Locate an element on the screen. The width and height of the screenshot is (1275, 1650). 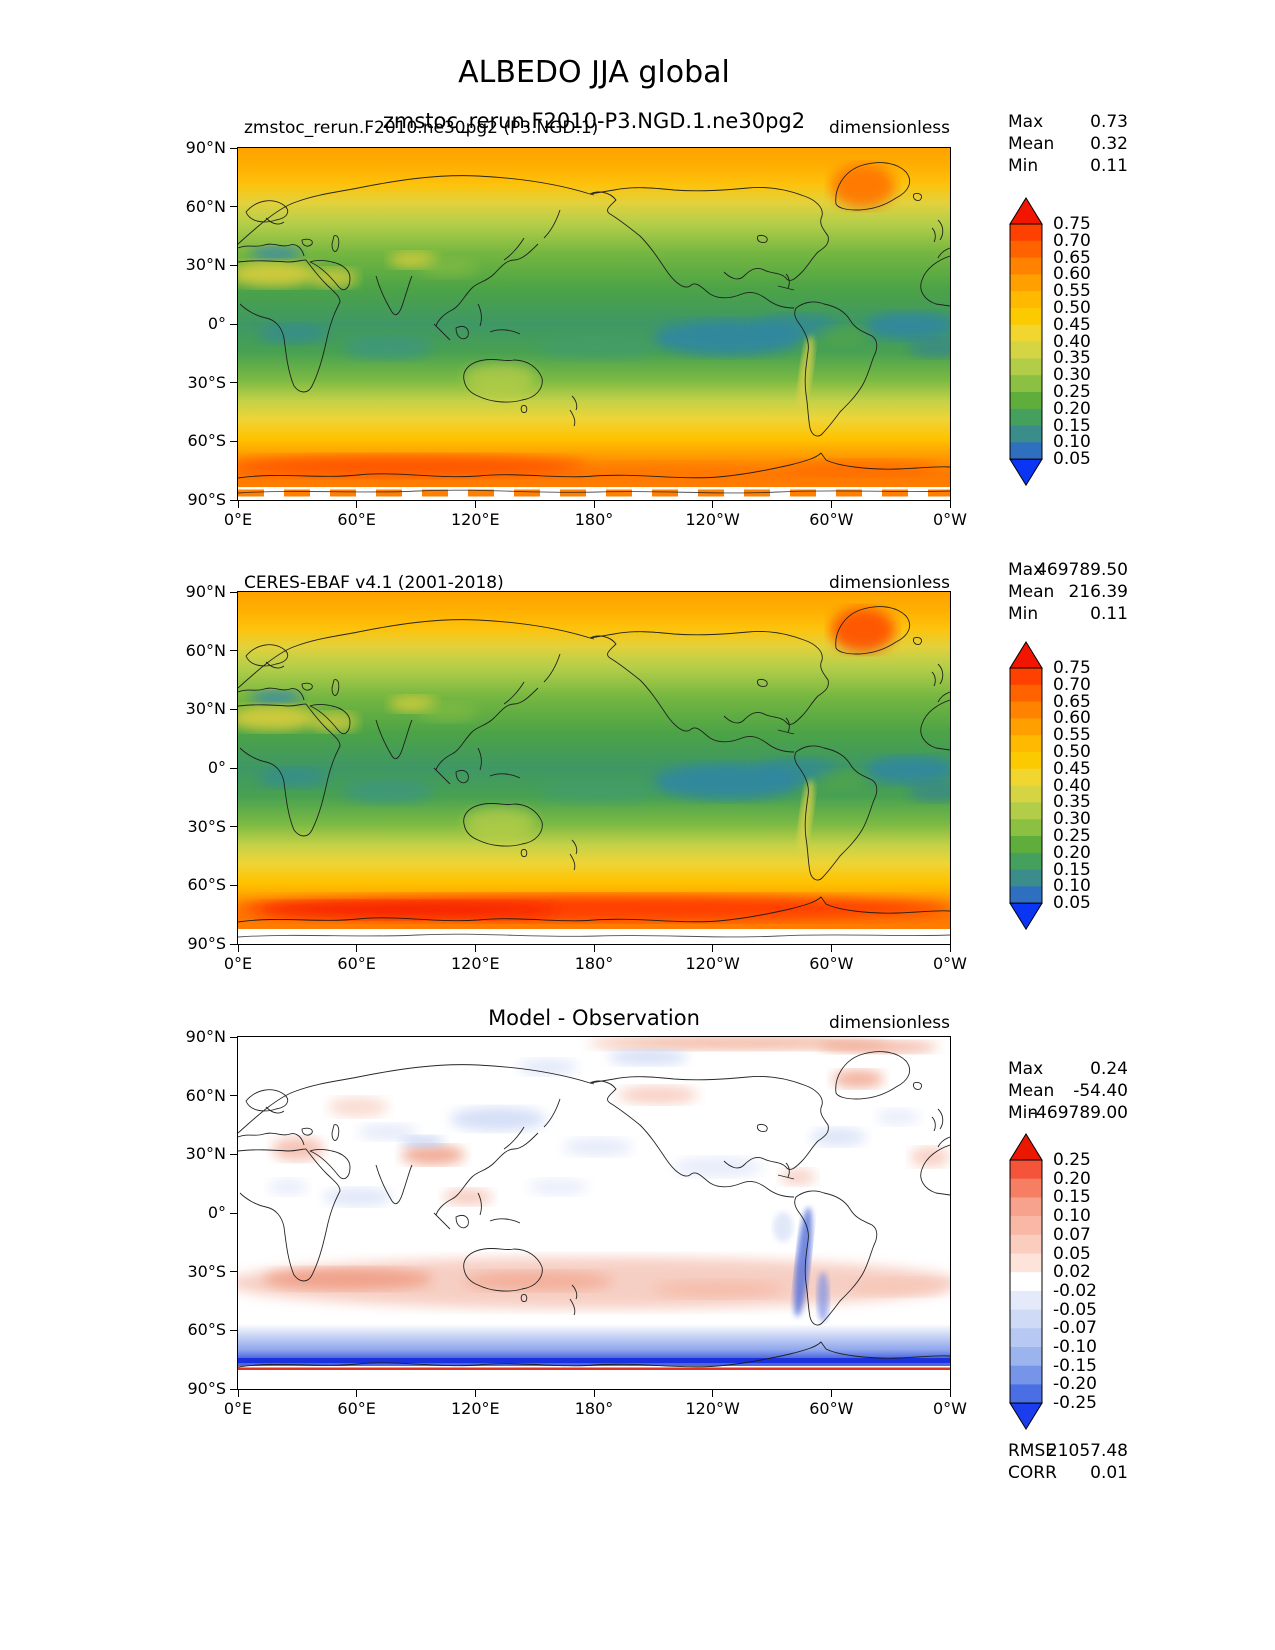
panel3-center-title: Model - Observation is located at coordinates (594, 1018).